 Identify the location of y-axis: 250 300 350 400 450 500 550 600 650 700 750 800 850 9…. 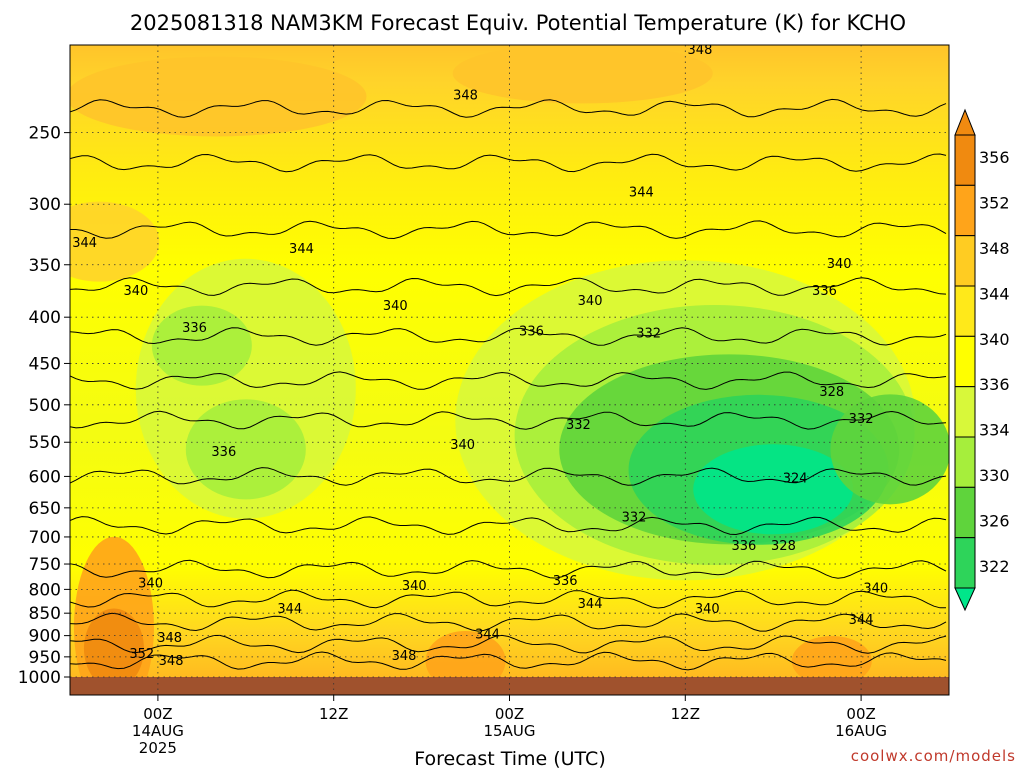
(44, 406).